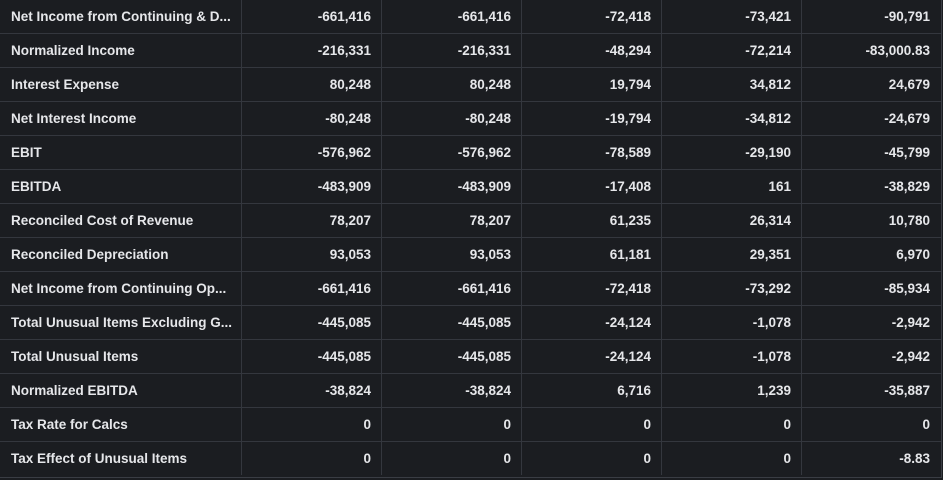 Image resolution: width=943 pixels, height=480 pixels. Describe the element at coordinates (74, 390) in the screenshot. I see `row-label: Normalized EBITDA` at that location.